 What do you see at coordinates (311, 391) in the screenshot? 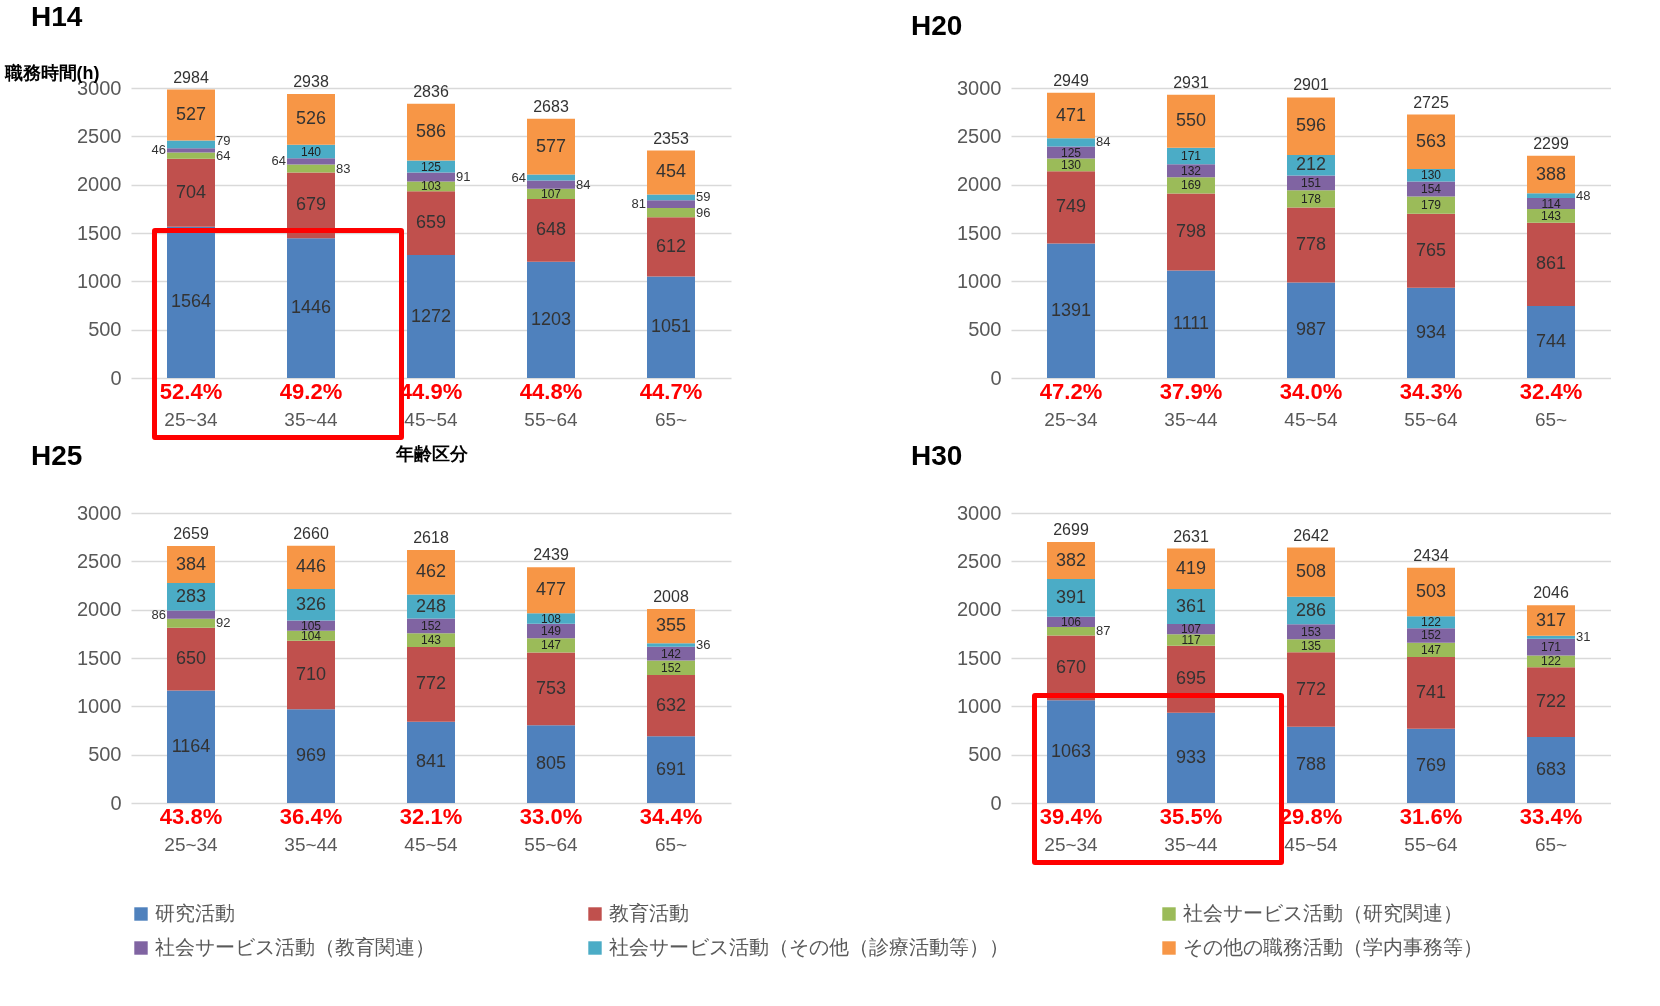
I see `annotation: 49.2%` at bounding box center [311, 391].